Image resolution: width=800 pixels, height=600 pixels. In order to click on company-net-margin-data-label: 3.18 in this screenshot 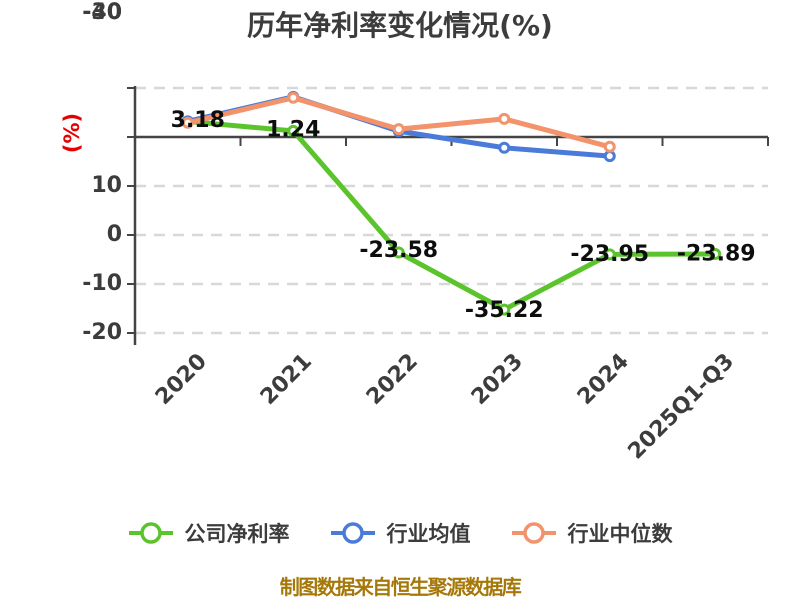, I will do `click(198, 120)`.